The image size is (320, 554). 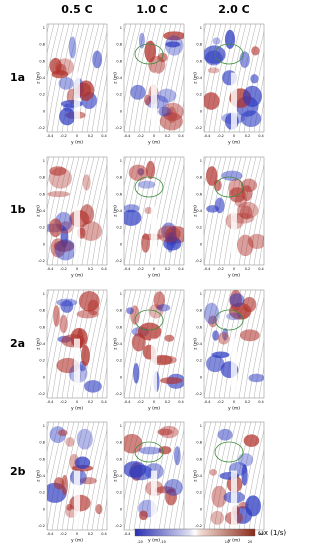 I want to click on x-axis-label: y (m), so click(x=77, y=541).